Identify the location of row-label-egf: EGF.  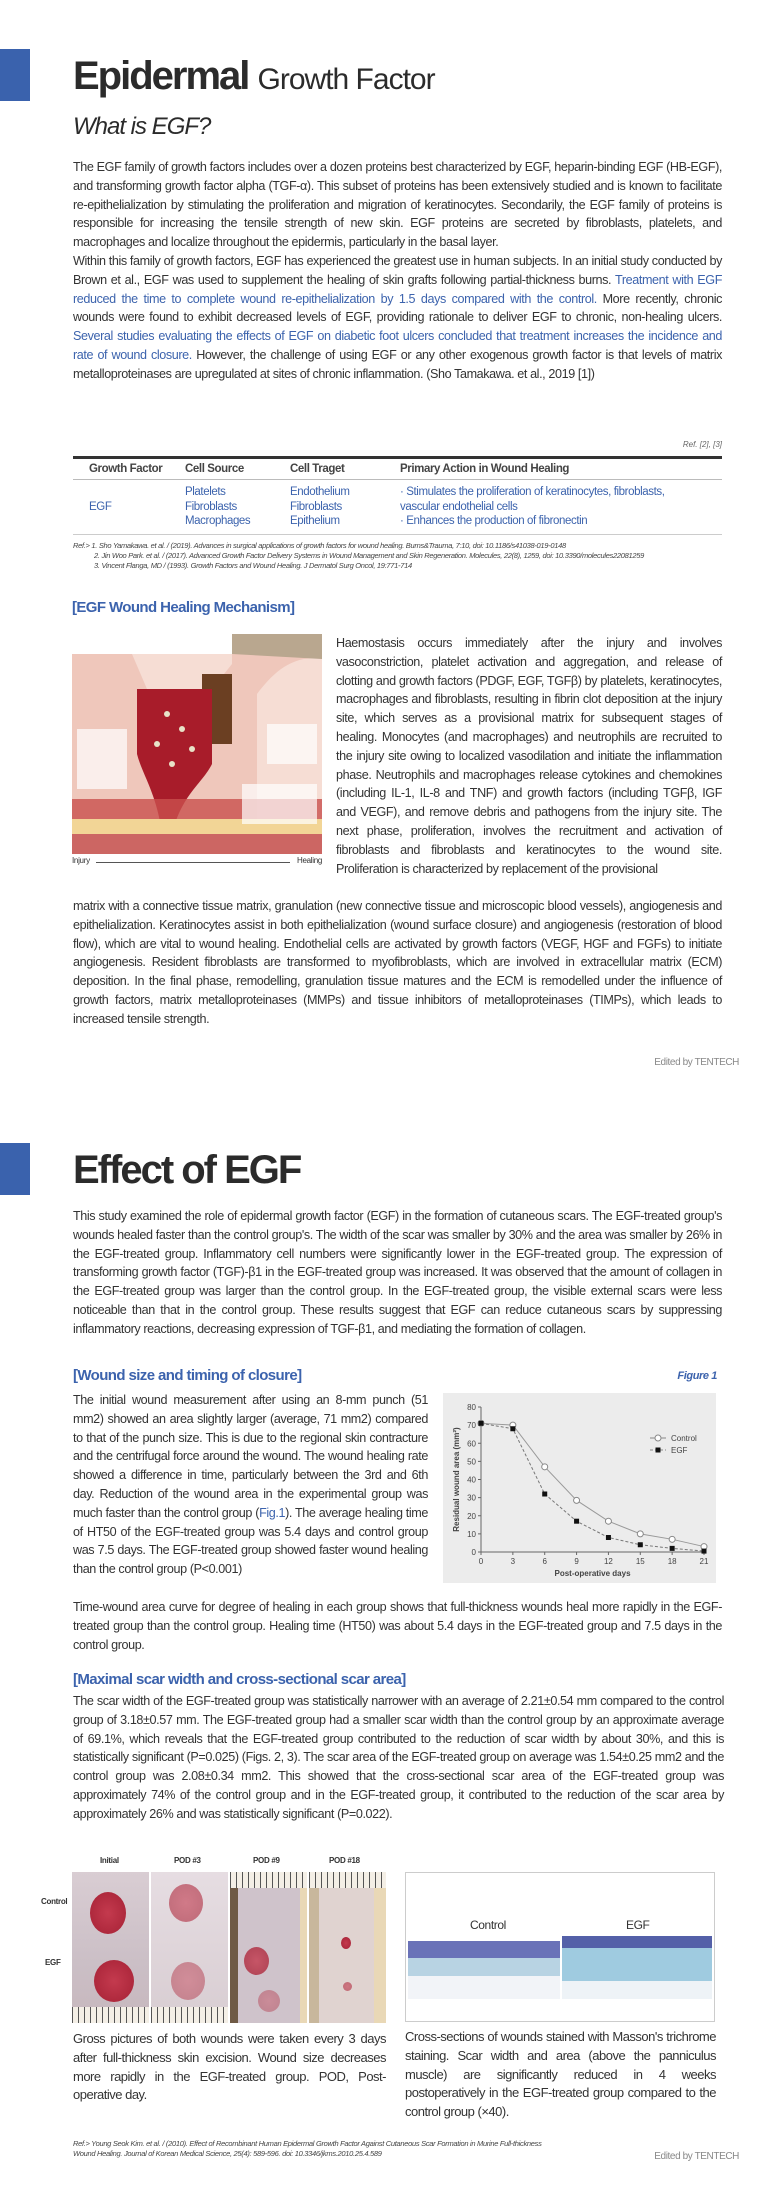
(53, 1962).